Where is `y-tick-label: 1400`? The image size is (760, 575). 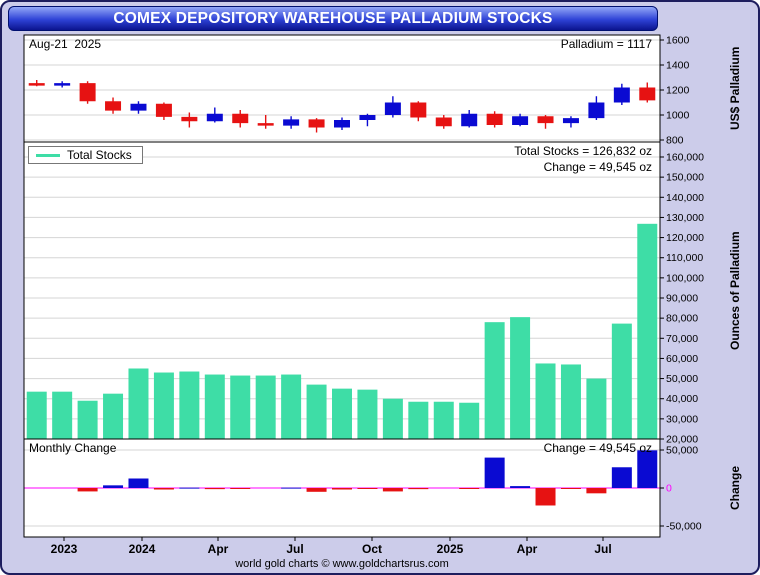 y-tick-label: 1400 is located at coordinates (678, 66).